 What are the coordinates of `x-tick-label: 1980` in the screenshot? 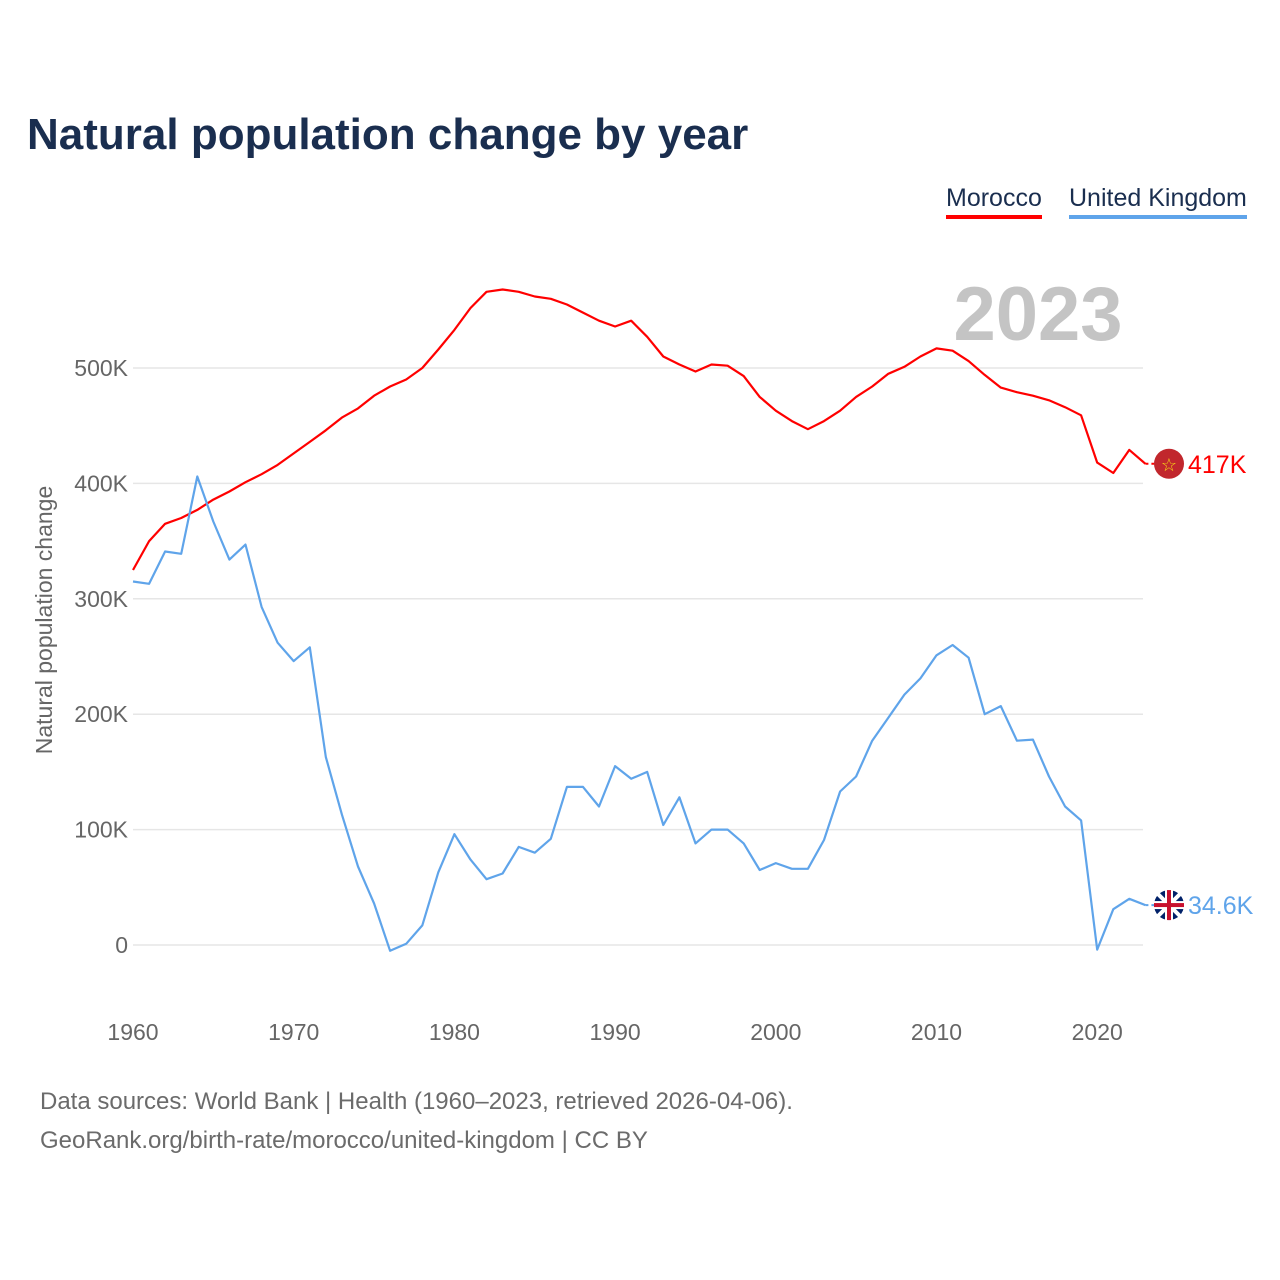 It's located at (454, 1032).